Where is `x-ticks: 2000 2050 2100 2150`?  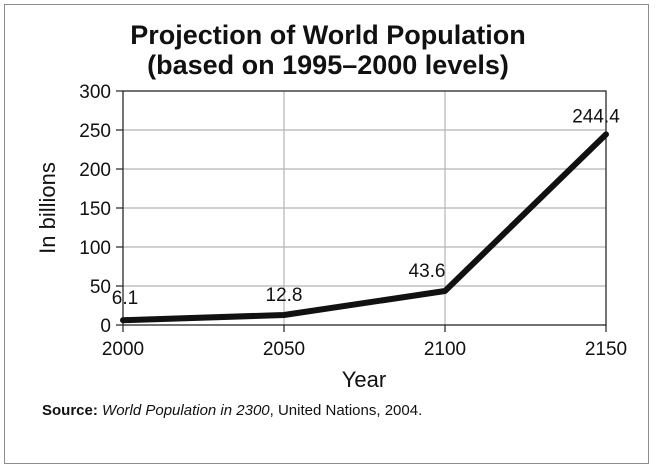
x-ticks: 2000 2050 2100 2150 is located at coordinates (364, 342).